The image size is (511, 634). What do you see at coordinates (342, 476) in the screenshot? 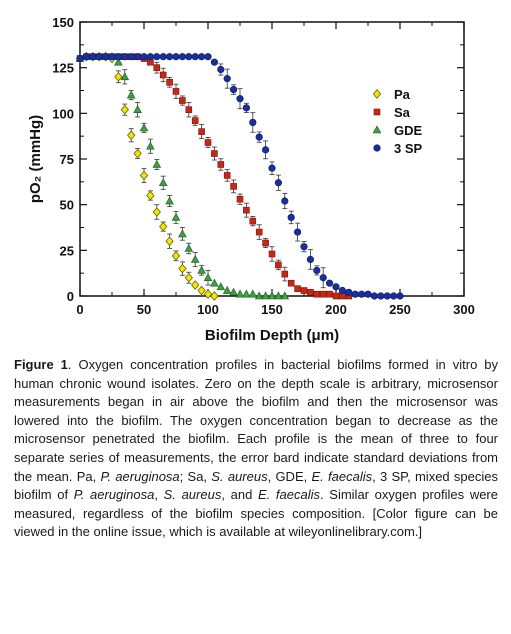
I see `species-name: E. faecalis` at bounding box center [342, 476].